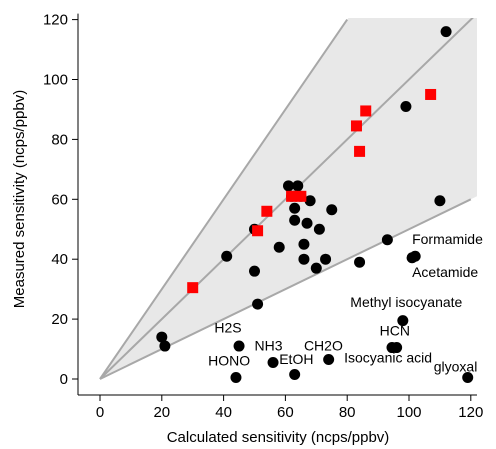 The height and width of the screenshot is (449, 496). Describe the element at coordinates (445, 272) in the screenshot. I see `annotation-label: Acetamide` at that location.